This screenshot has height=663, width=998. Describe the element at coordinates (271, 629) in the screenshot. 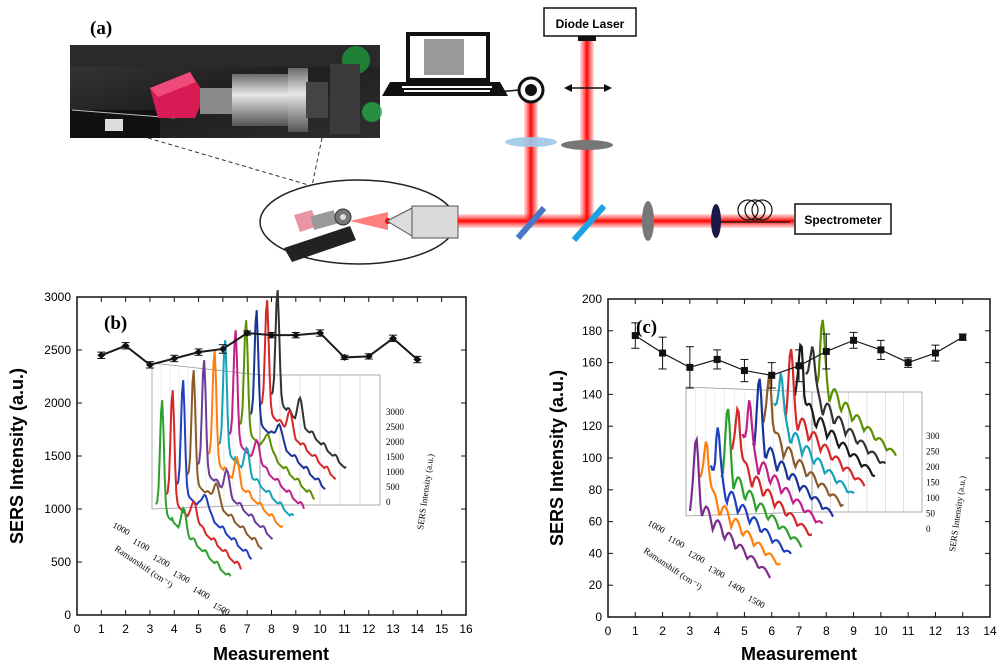

I see `x-tick-label: 8` at that location.